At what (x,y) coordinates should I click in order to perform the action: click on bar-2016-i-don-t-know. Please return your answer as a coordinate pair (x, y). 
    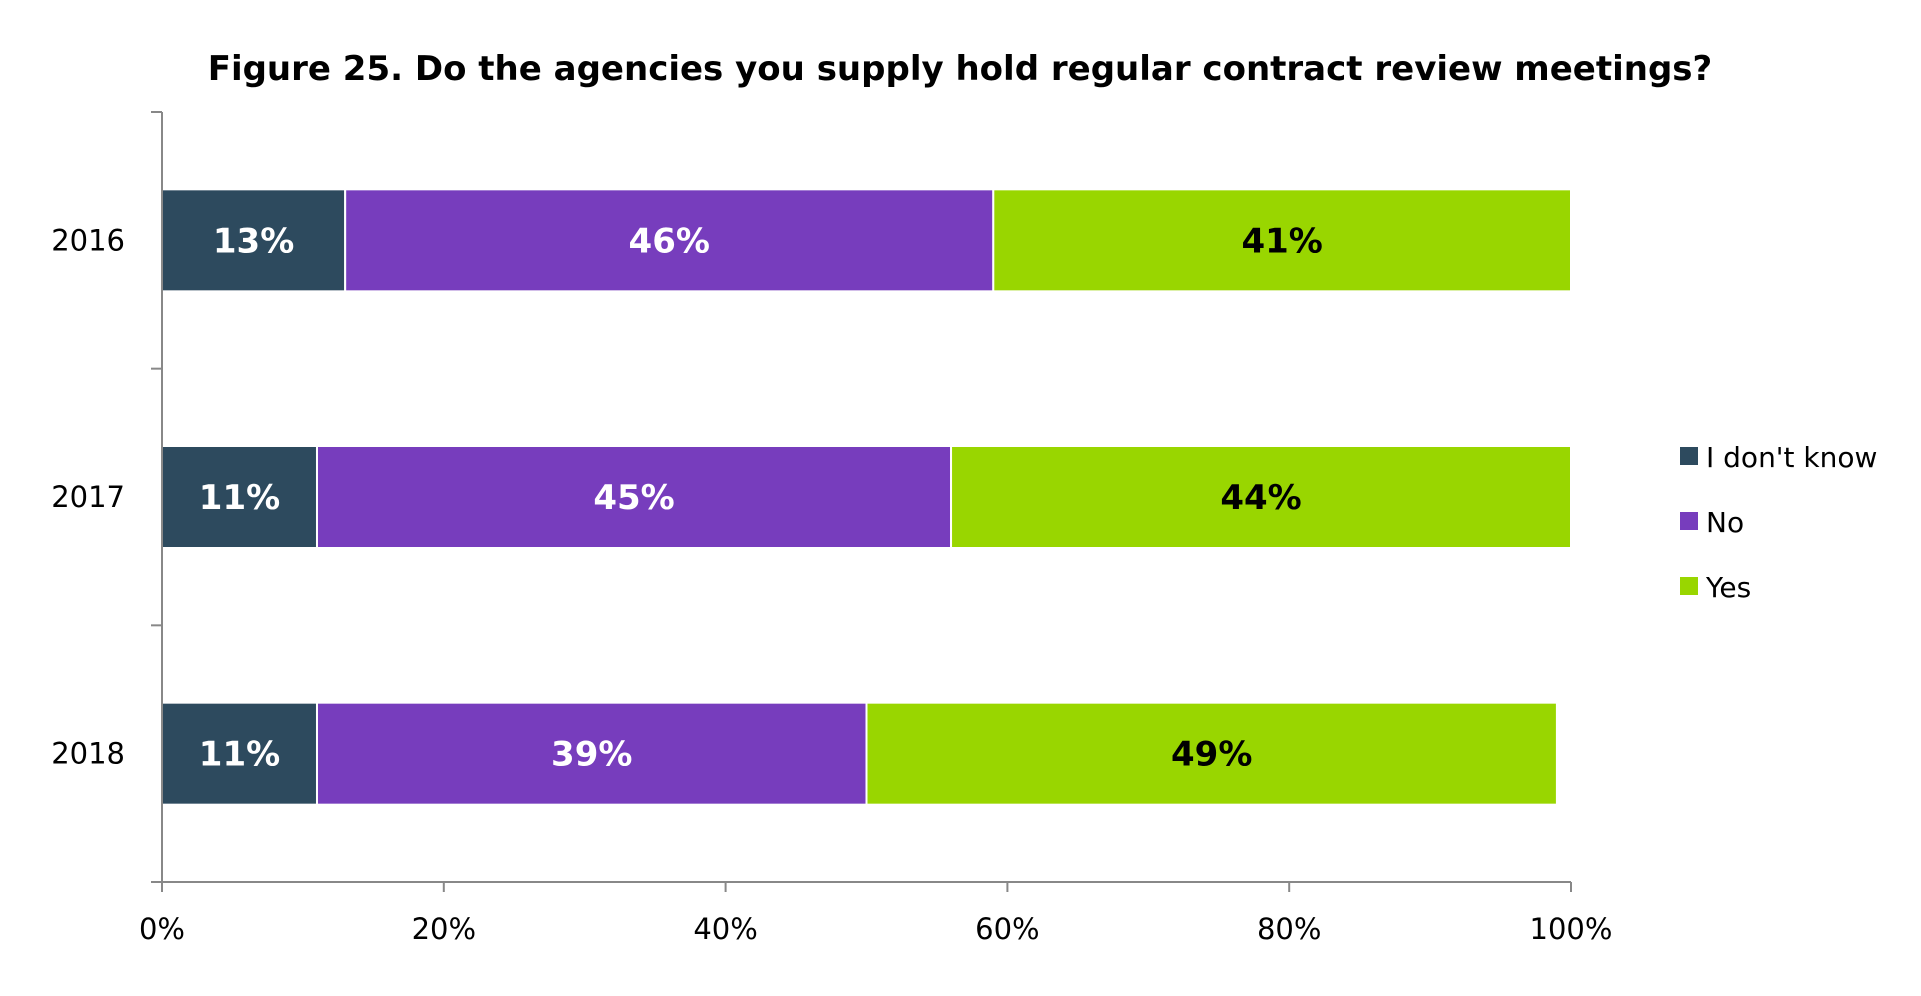
    Looking at the image, I should click on (254, 240).